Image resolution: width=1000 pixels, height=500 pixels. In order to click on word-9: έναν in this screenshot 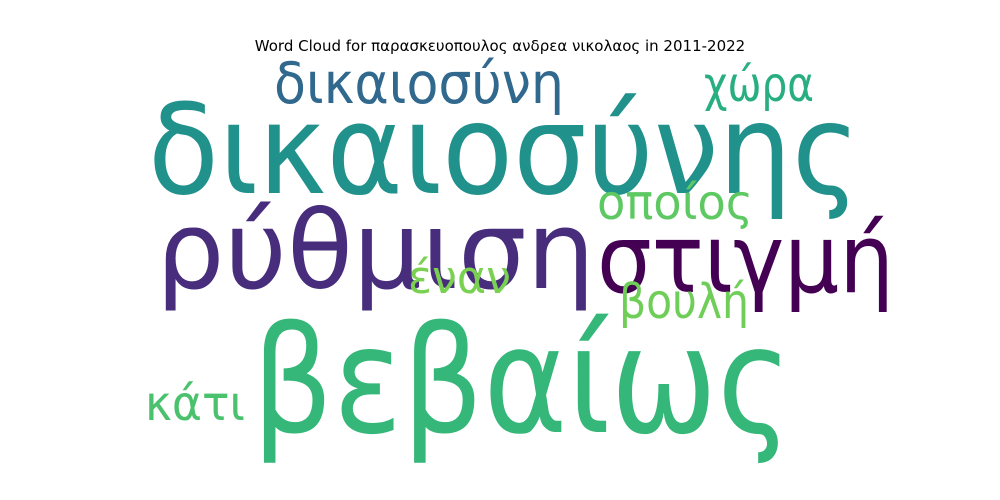, I will do `click(459, 277)`.